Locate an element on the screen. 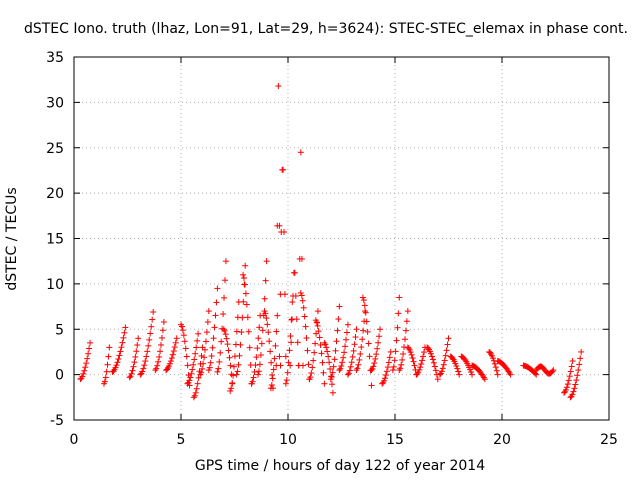 The image size is (640, 480). x-tick-label: 15 is located at coordinates (395, 440).